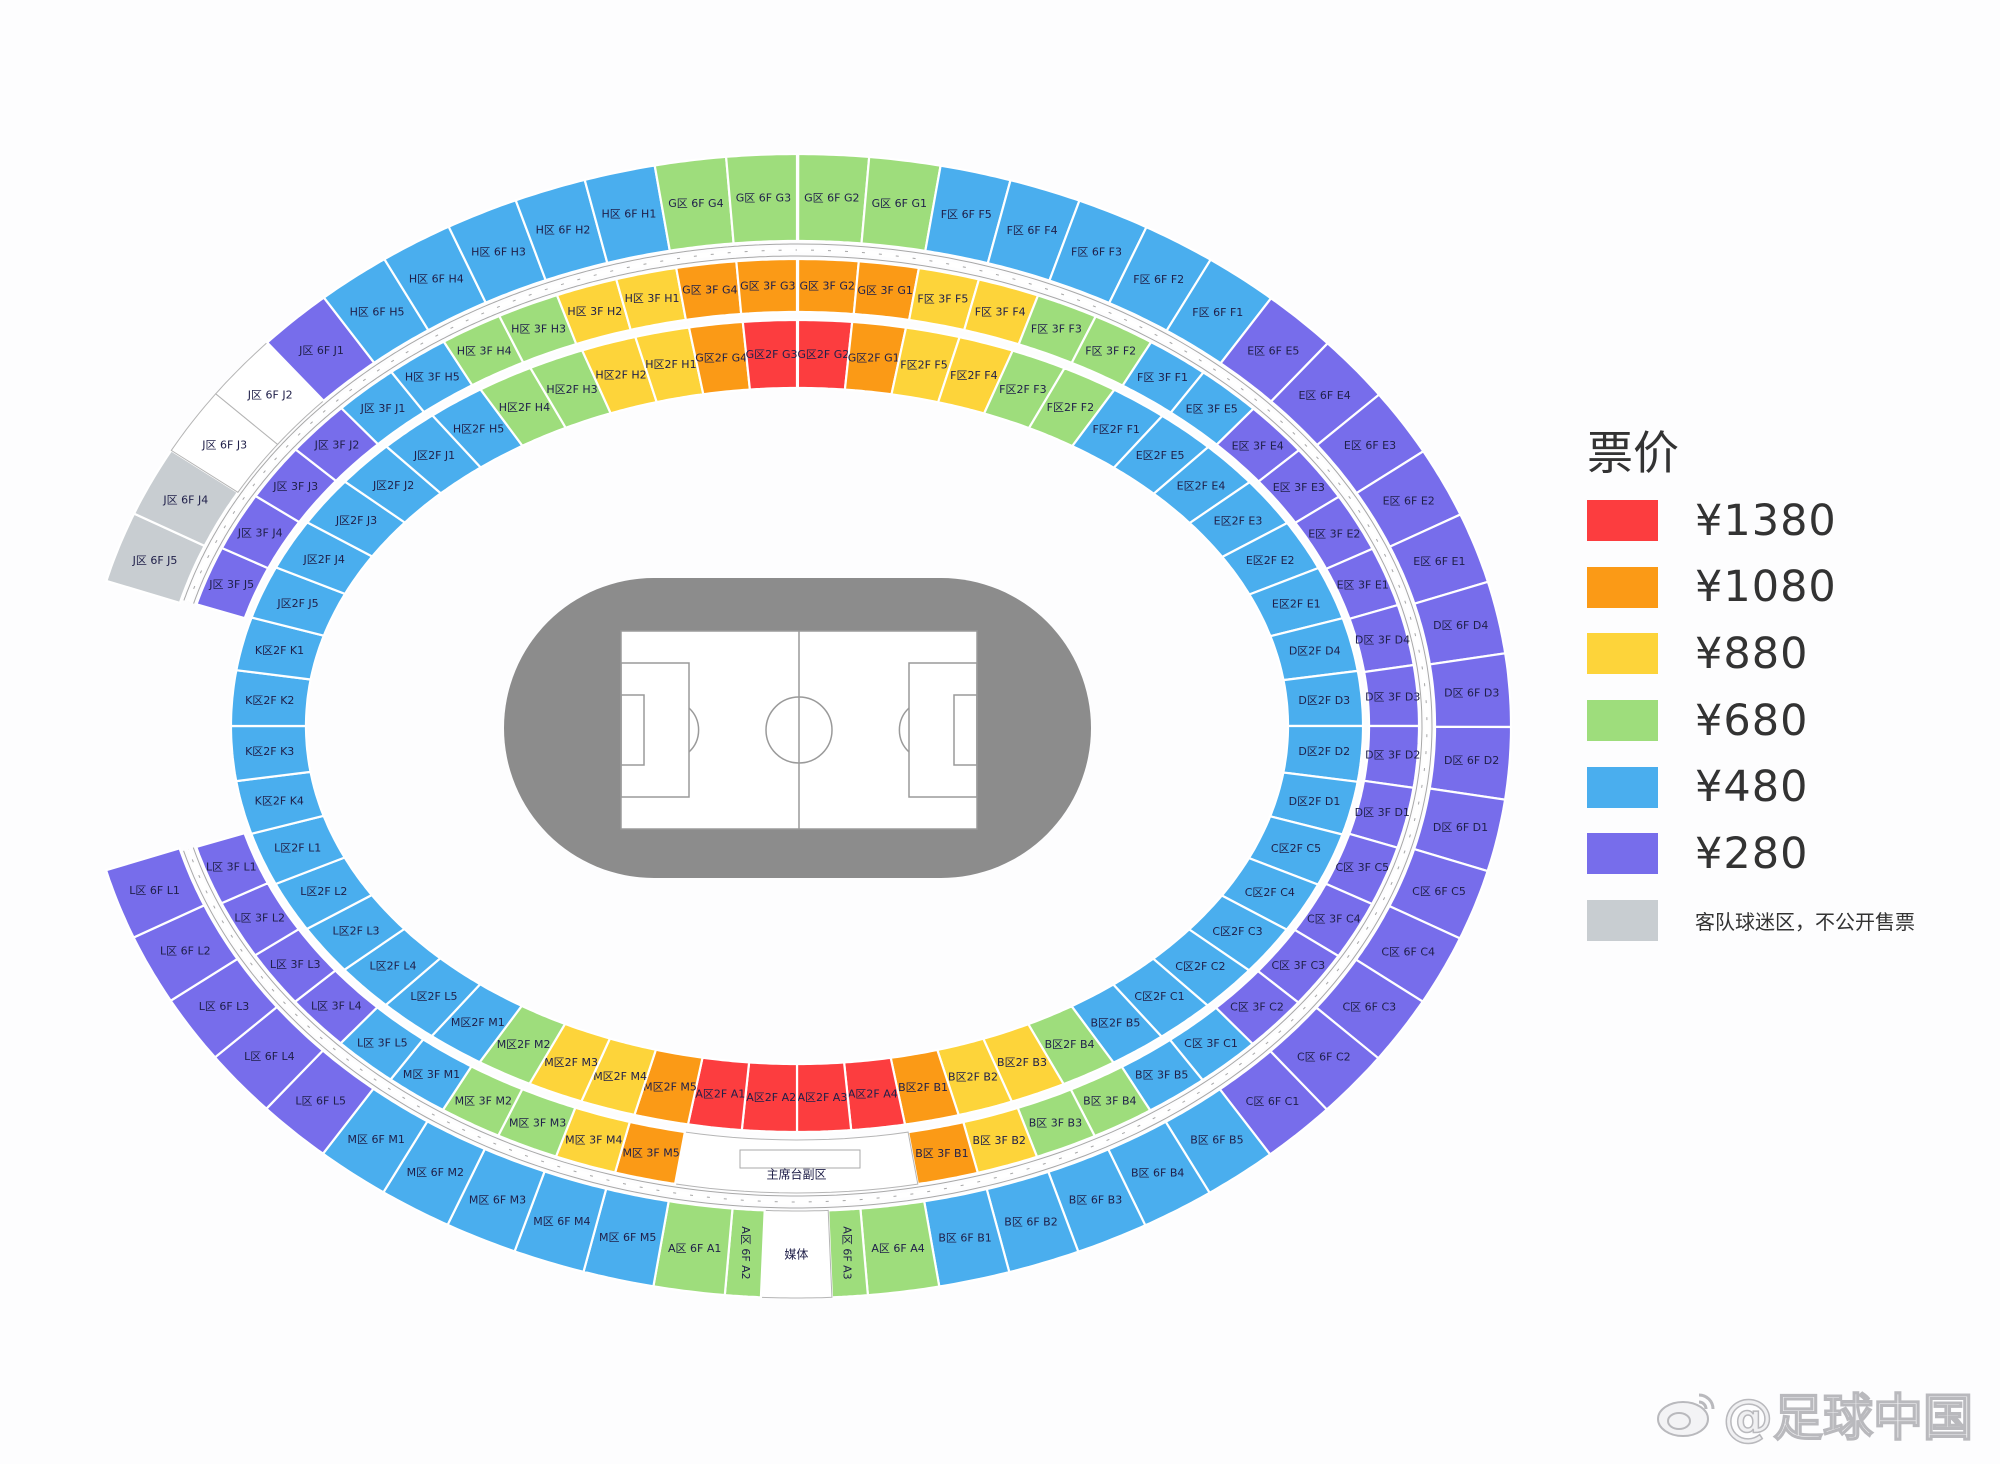  I want to click on seat-section: B区 6F B1, so click(966, 1237).